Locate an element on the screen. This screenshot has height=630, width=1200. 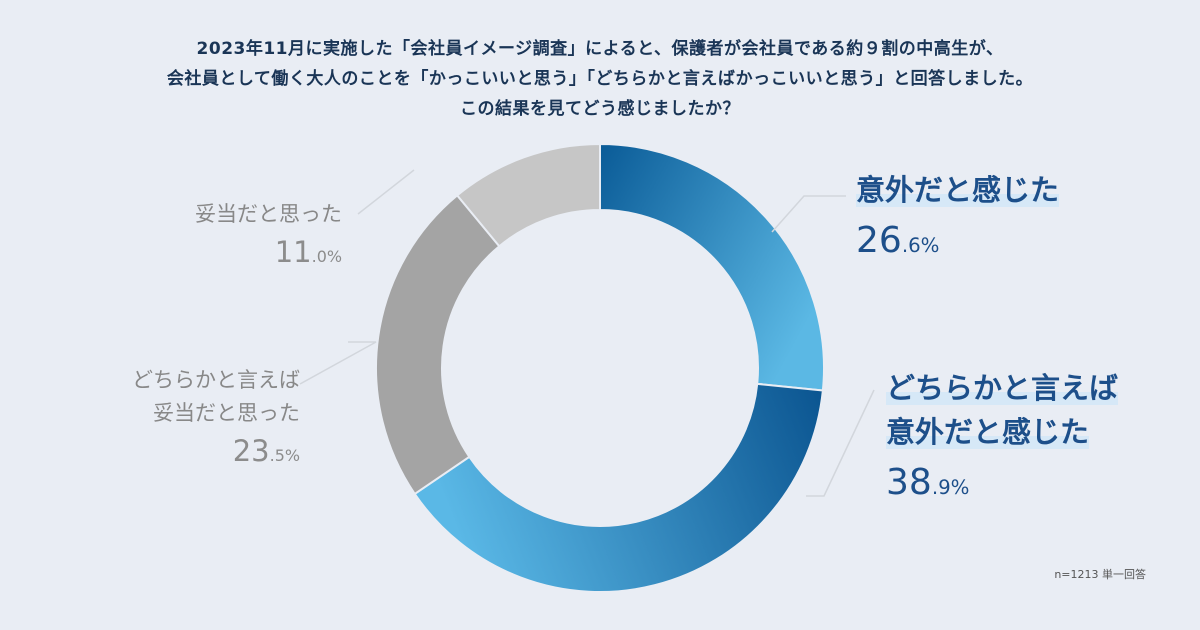
label-dochira-datou-line2: 妥当だと思った is located at coordinates (226, 413).